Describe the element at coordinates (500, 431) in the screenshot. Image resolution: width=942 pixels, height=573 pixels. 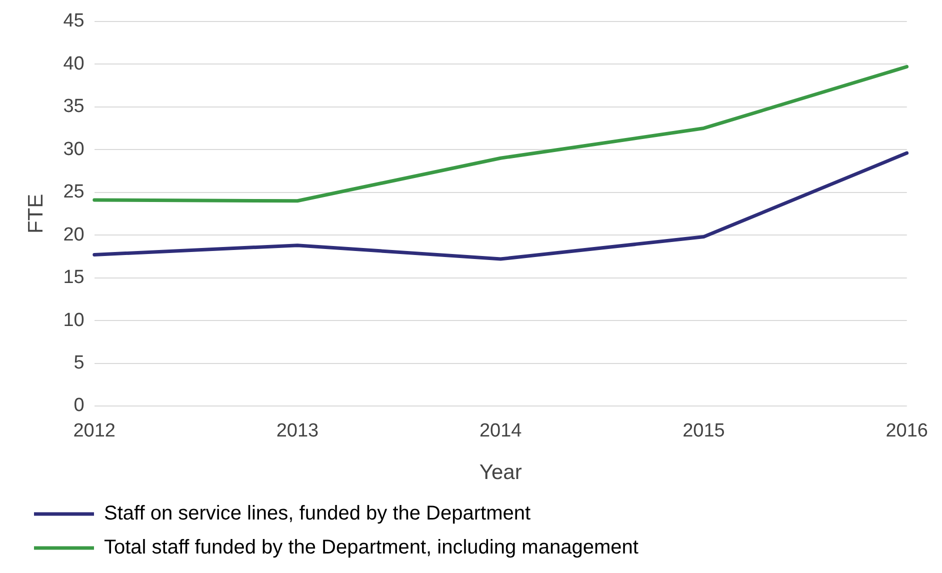
I see `x-tick-label: 2014` at that location.